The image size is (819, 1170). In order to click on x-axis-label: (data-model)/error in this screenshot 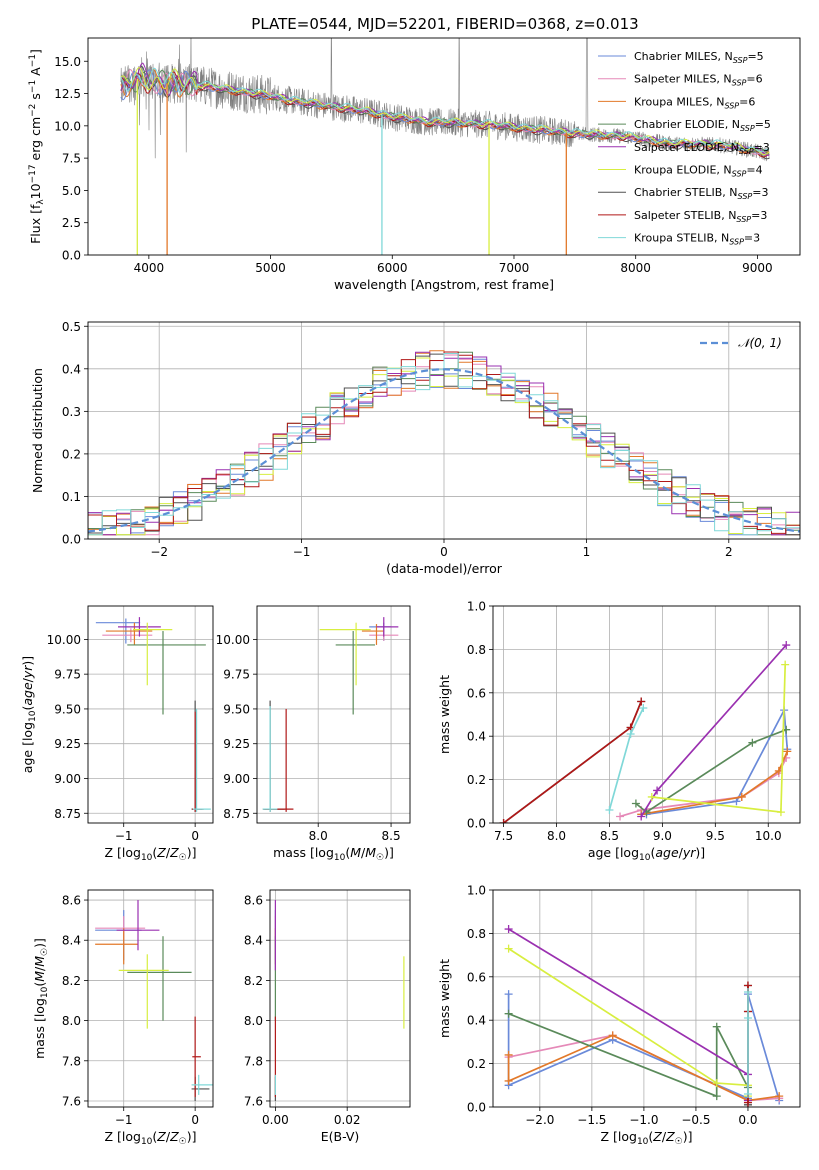, I will do `click(444, 568)`.